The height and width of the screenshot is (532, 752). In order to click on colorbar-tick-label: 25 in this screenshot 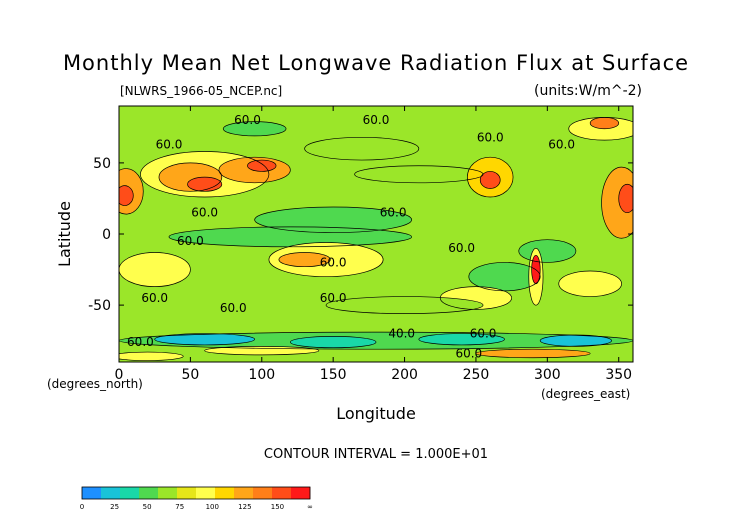, I will do `click(114, 507)`.